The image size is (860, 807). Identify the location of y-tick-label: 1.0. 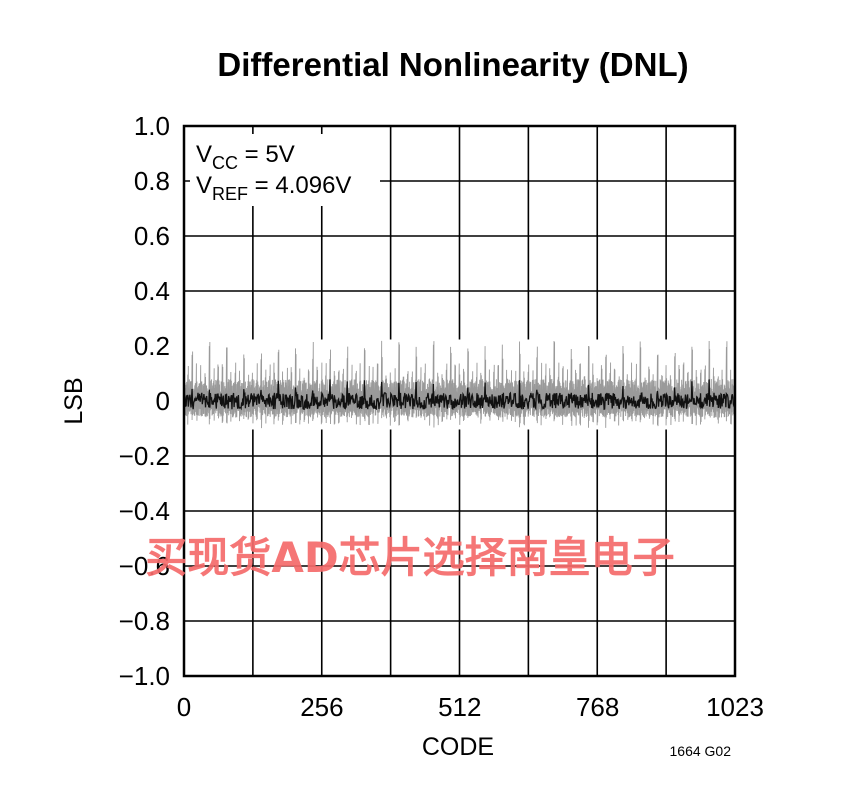
(152, 126).